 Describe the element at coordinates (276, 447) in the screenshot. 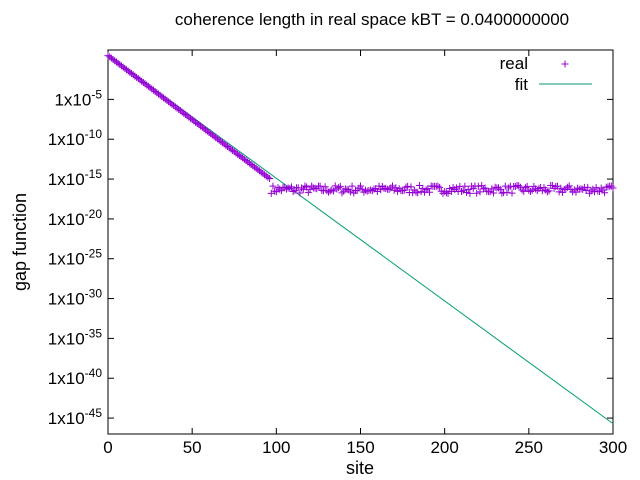

I see `x-tick-label: 100` at that location.